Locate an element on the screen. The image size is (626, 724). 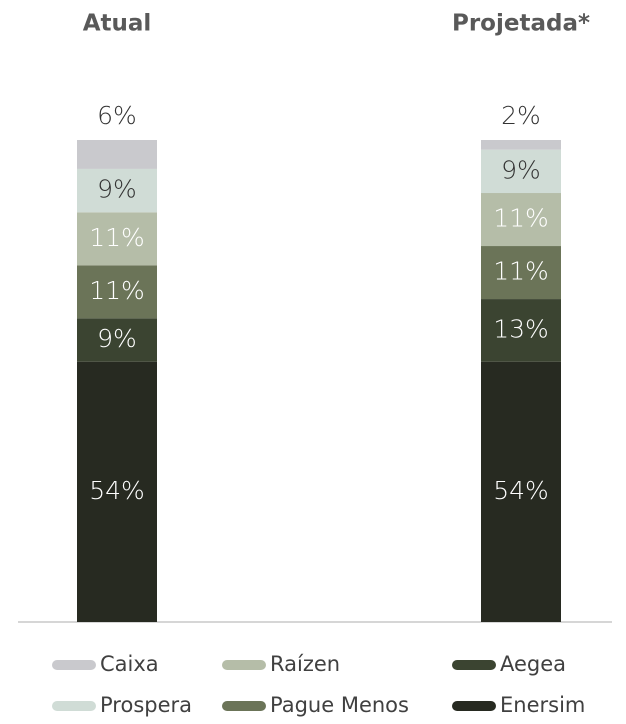
category-label: Projetada* is located at coordinates (521, 24).